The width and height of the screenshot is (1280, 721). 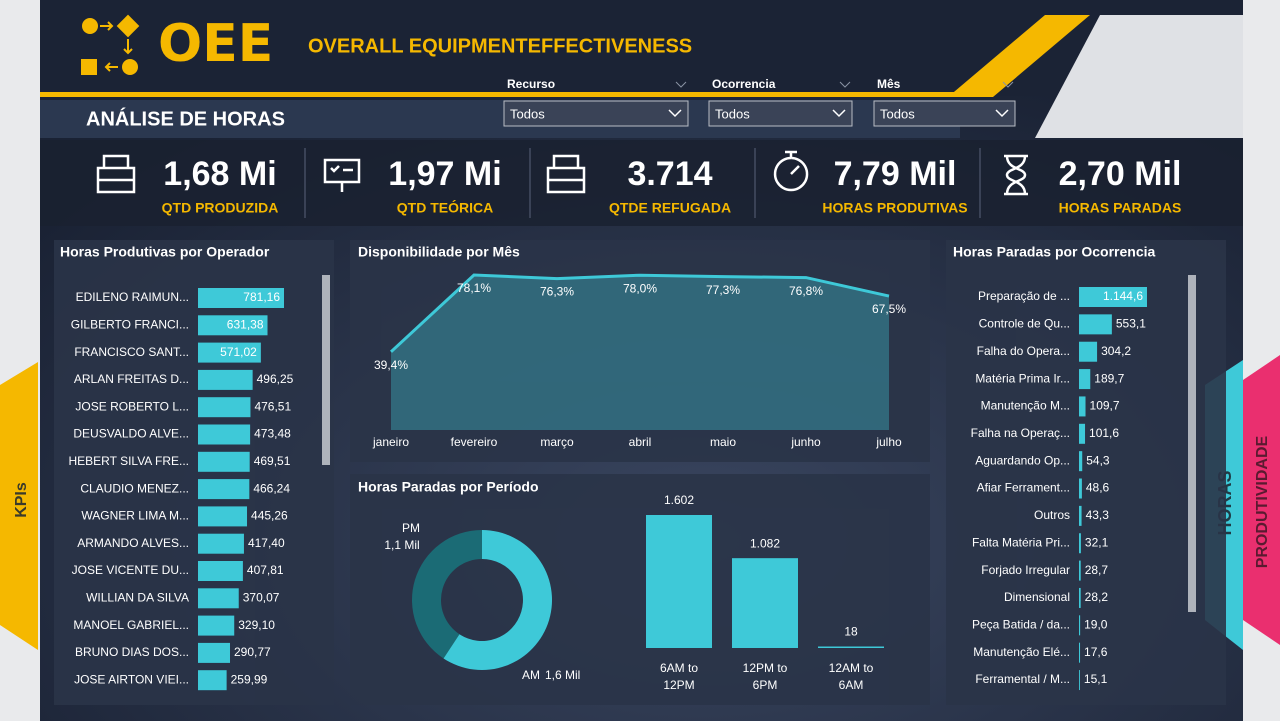 I want to click on value-label: 571,02, so click(x=238, y=352).